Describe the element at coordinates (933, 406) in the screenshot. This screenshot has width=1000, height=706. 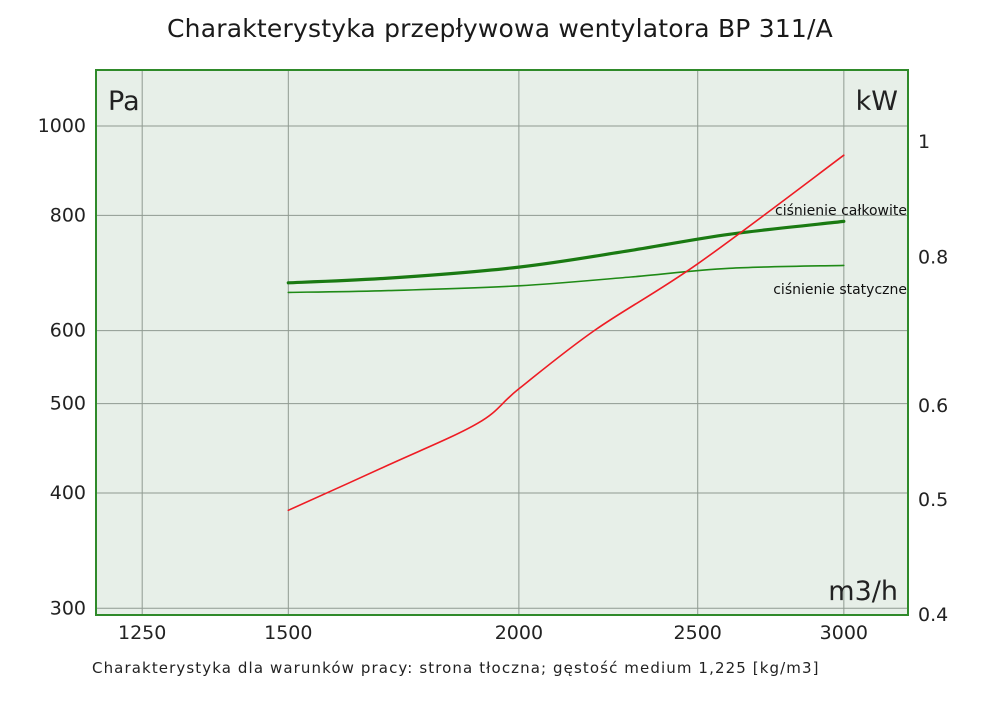
I see `y-right-tick-label: 0.6` at that location.